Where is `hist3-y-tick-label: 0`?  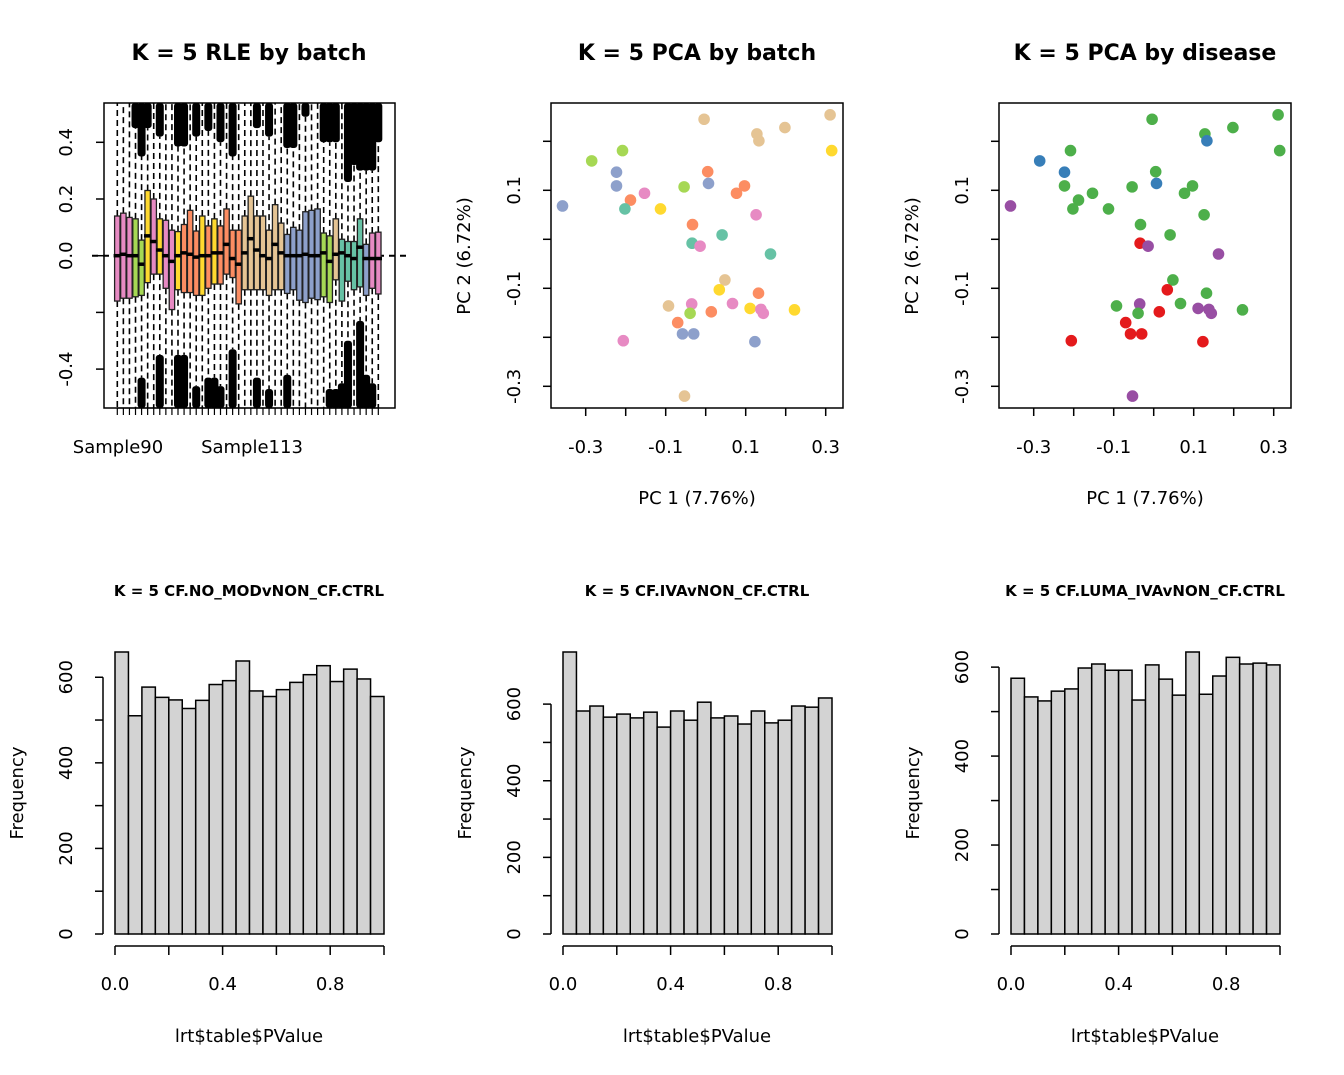 hist3-y-tick-label: 0 is located at coordinates (962, 933).